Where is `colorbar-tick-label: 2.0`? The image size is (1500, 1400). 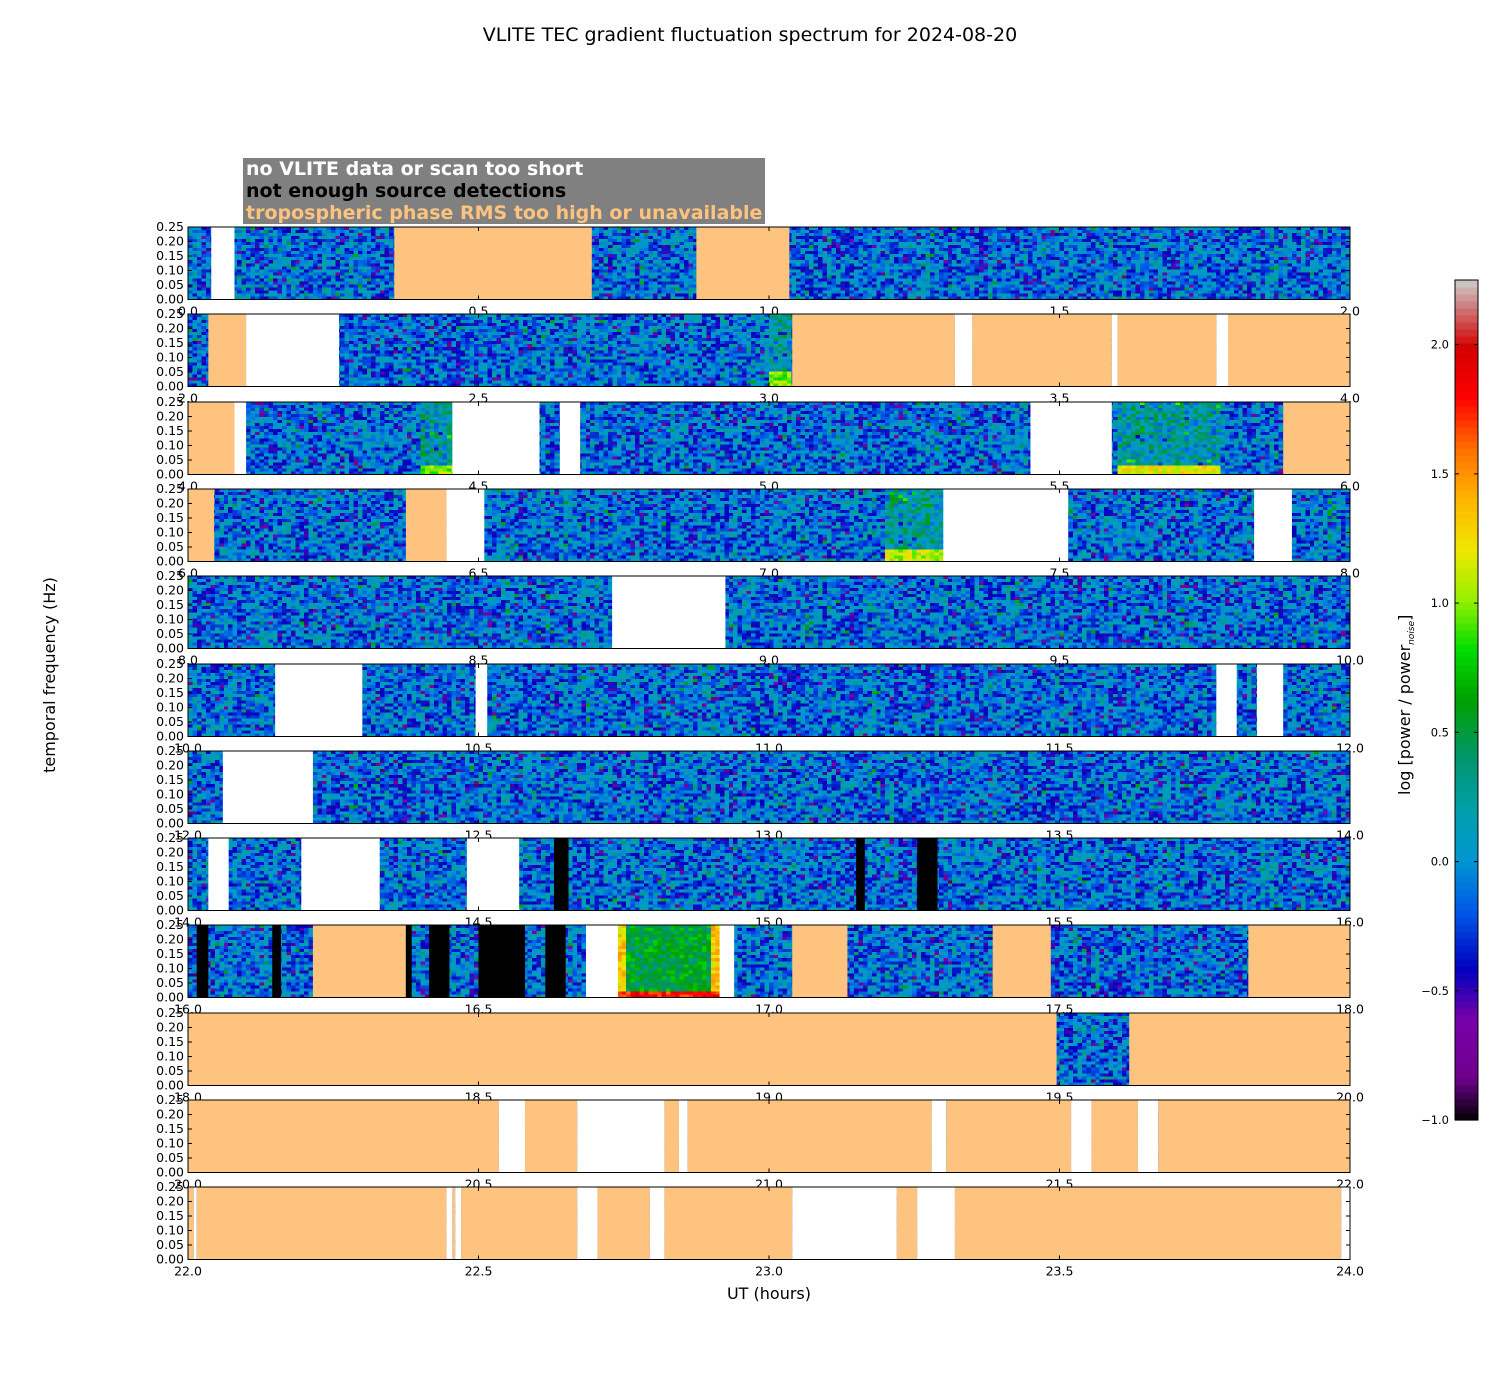 colorbar-tick-label: 2.0 is located at coordinates (1440, 345).